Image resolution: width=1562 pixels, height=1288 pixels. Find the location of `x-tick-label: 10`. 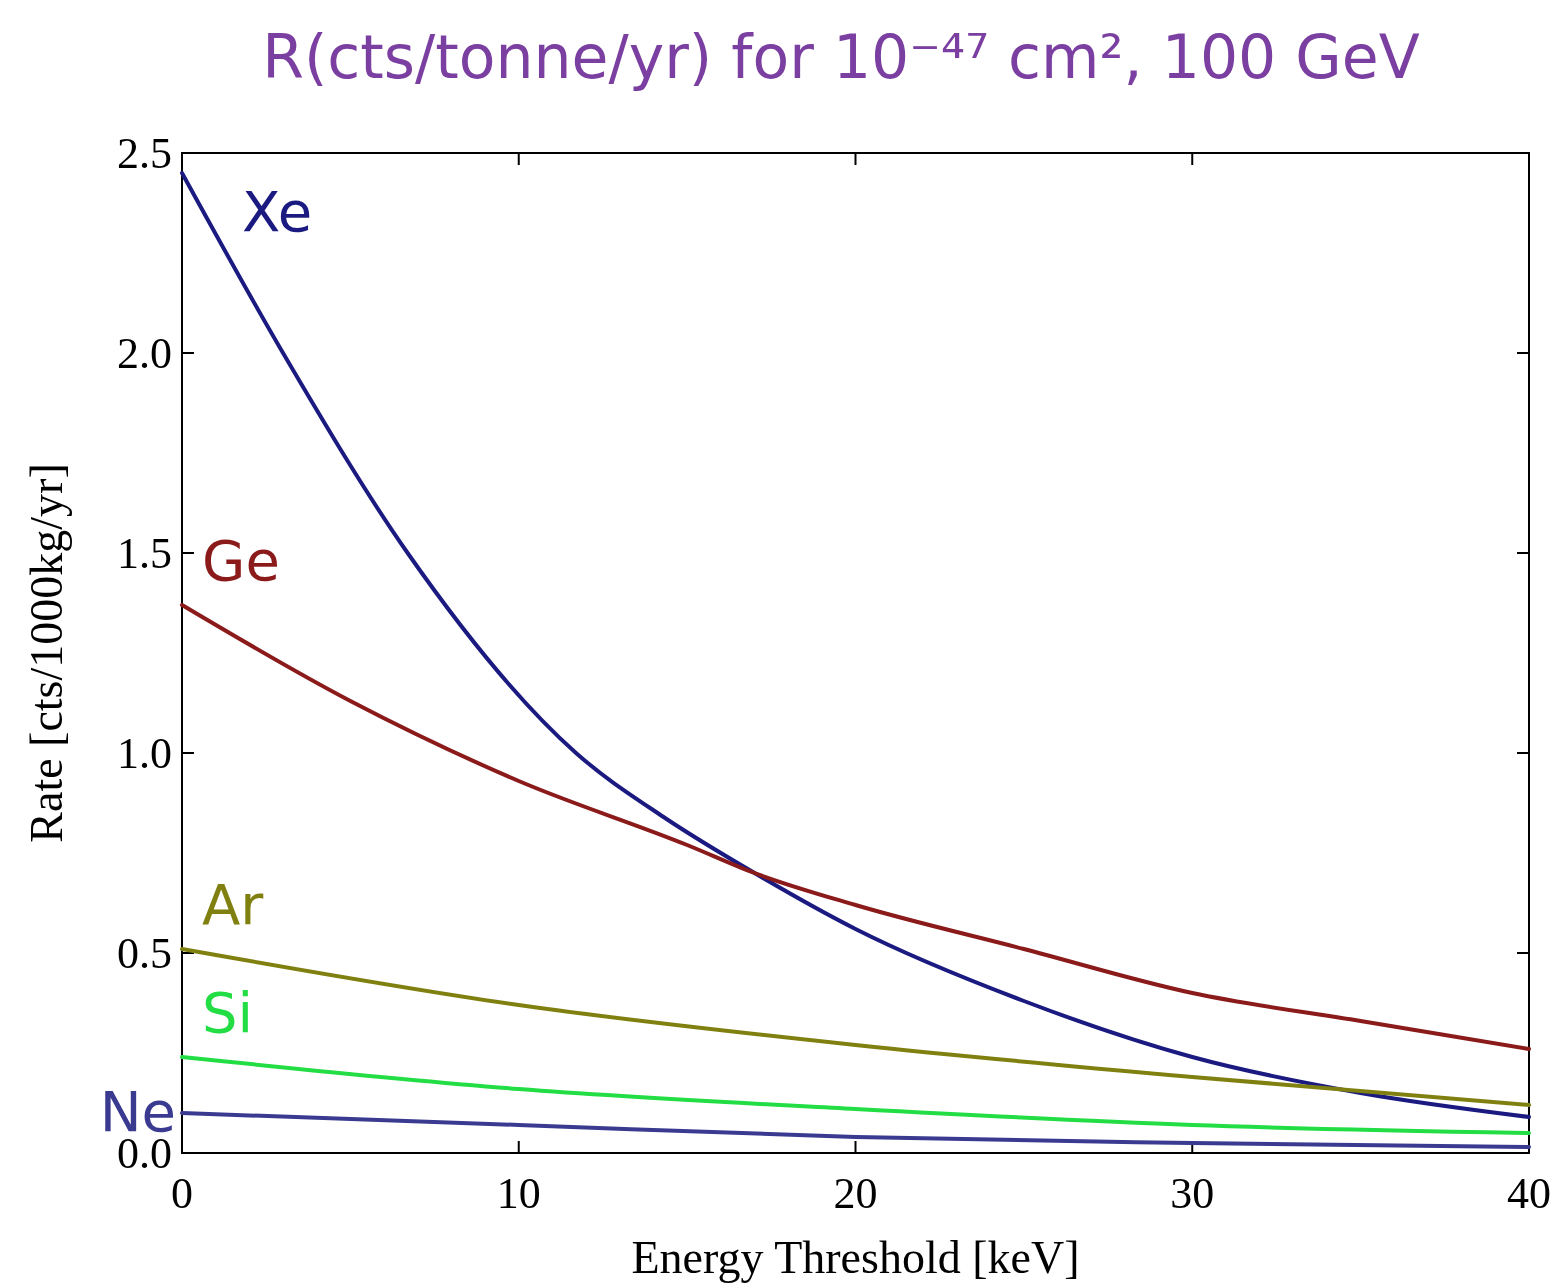

x-tick-label: 10 is located at coordinates (518, 1193).